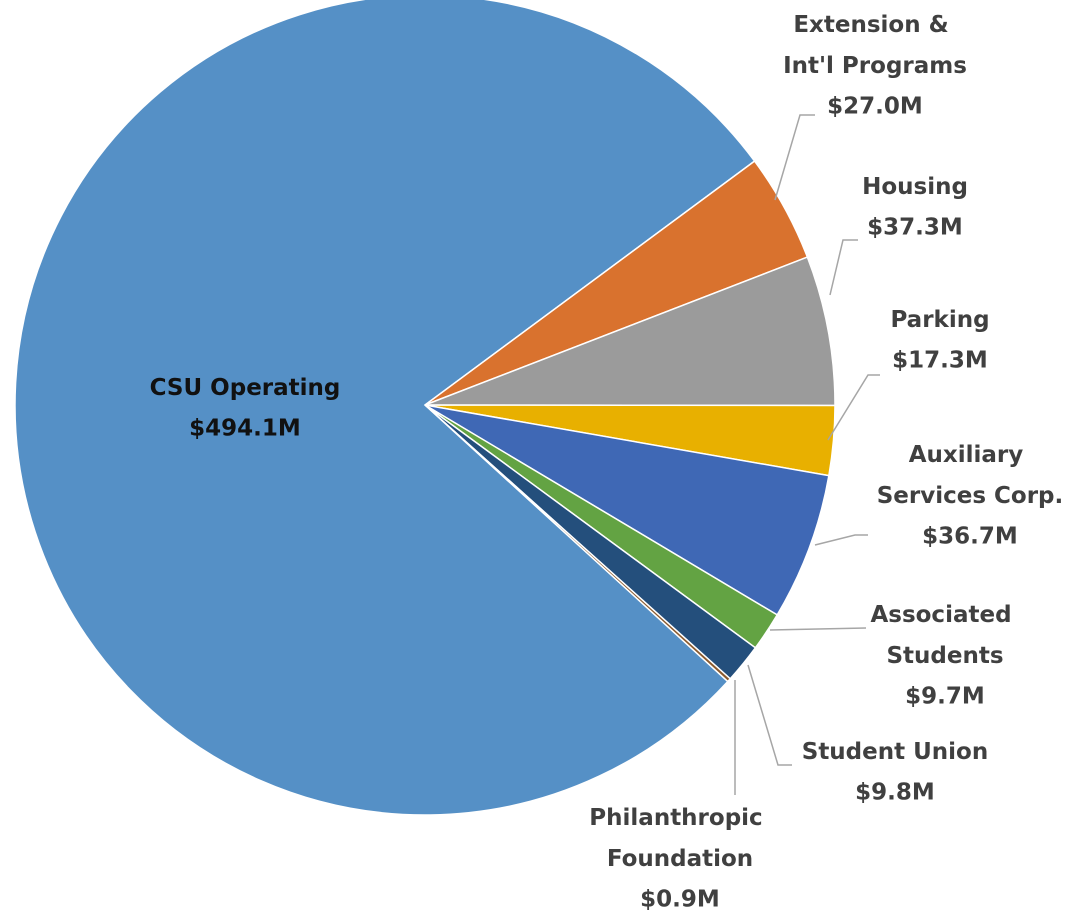  I want to click on category-label: Philanthropic Foundation, so click(679, 838).